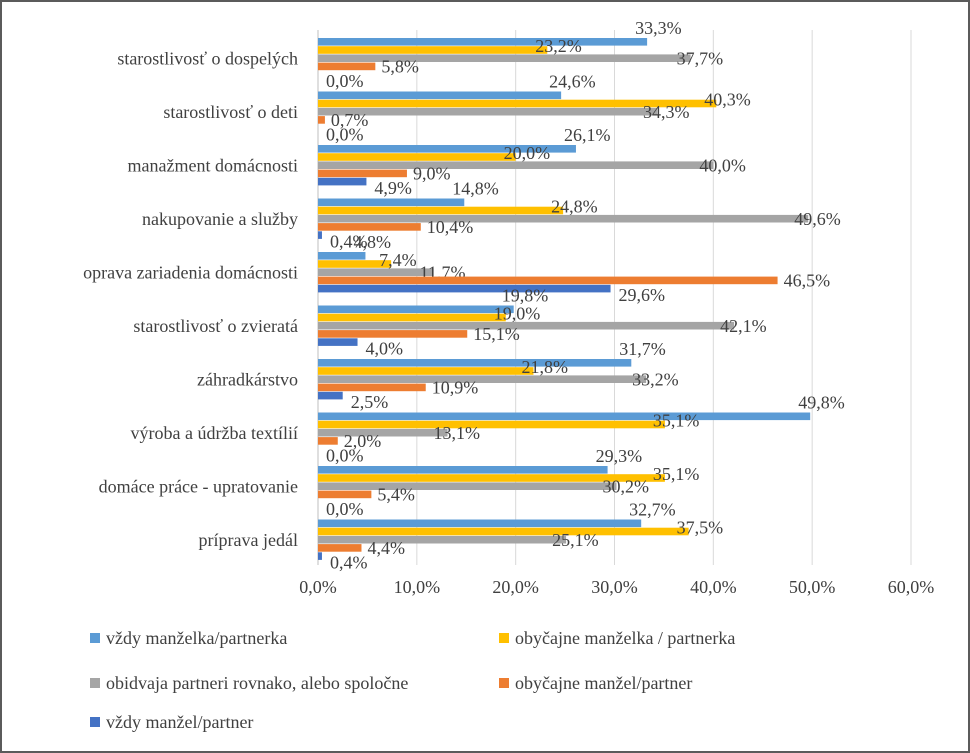 Image resolution: width=970 pixels, height=753 pixels. What do you see at coordinates (642, 295) in the screenshot?
I see `data-label: 29,6%` at bounding box center [642, 295].